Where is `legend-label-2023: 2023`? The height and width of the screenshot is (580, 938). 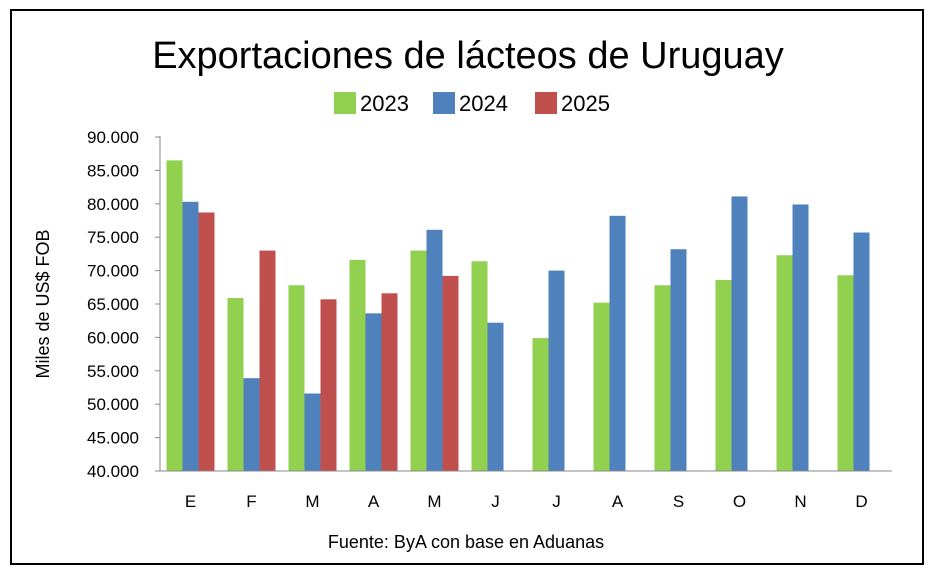
legend-label-2023: 2023 is located at coordinates (384, 103).